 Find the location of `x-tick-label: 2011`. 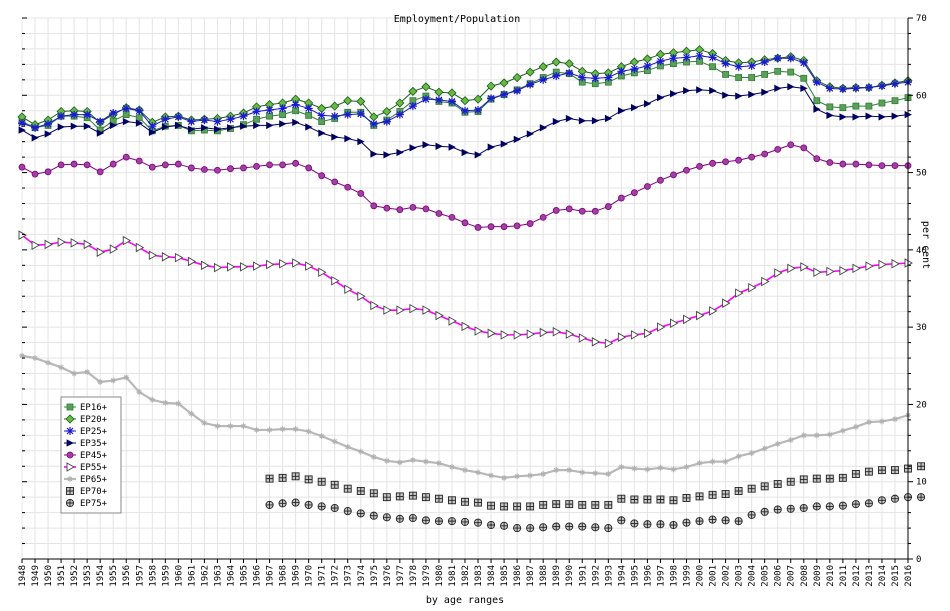

x-tick-label: 2011 is located at coordinates (844, 576).